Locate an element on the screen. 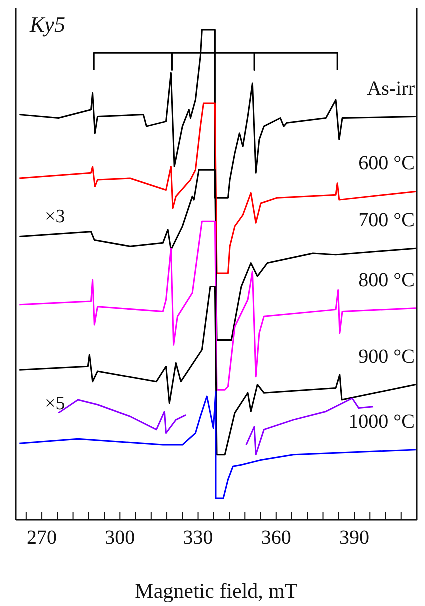 The image size is (425, 606). x-tick-label: 360 is located at coordinates (276, 538).